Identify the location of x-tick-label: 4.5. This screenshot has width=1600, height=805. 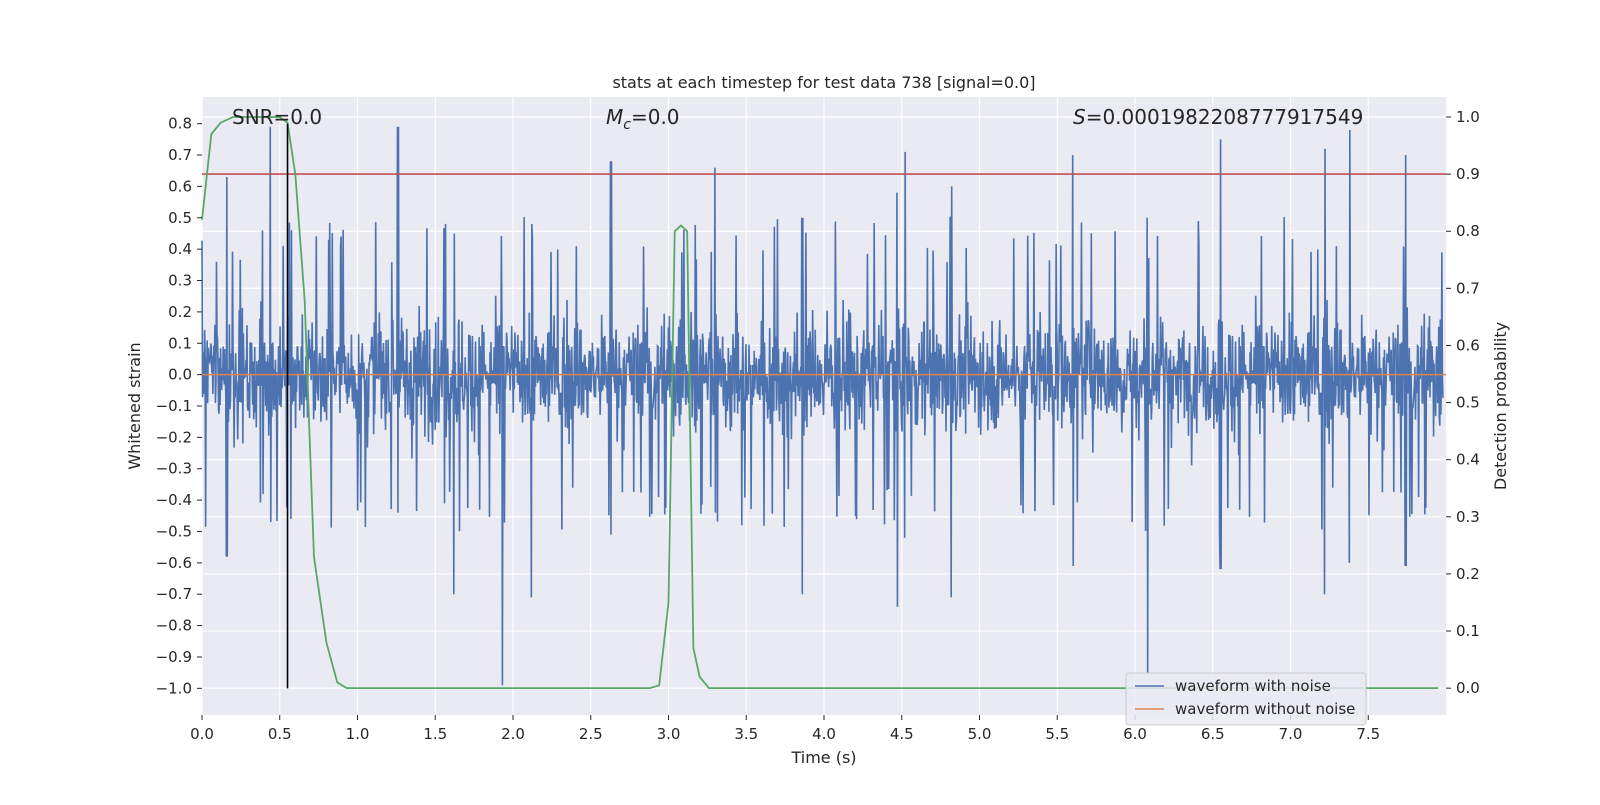
(902, 734).